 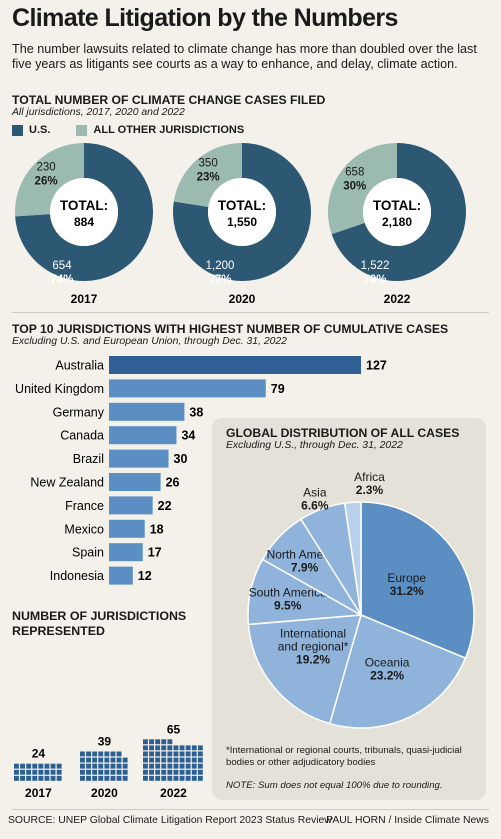 What do you see at coordinates (62, 266) in the screenshot?
I see `donut-us-value: 654` at bounding box center [62, 266].